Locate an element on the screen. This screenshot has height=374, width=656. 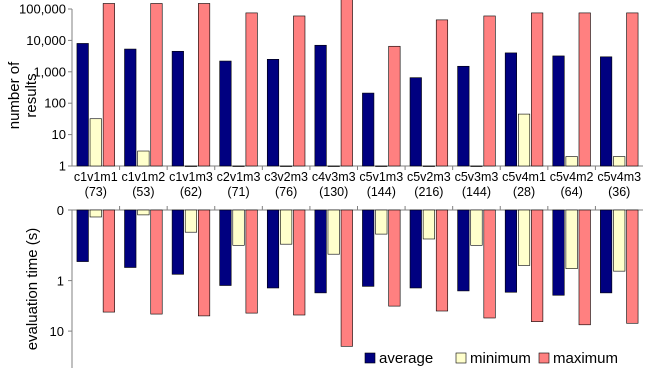
legend-label-minimum: minimum is located at coordinates (500, 358).